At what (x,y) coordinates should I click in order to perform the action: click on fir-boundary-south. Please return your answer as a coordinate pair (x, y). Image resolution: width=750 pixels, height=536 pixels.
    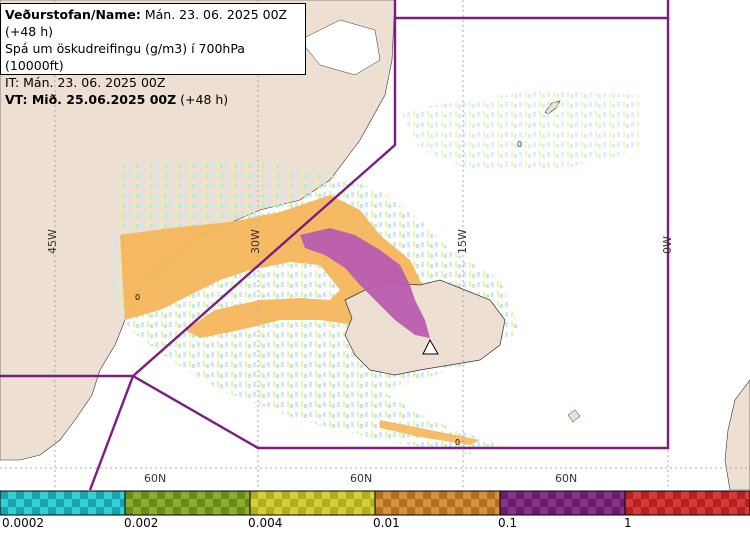
    Looking at the image, I should click on (111, 432).